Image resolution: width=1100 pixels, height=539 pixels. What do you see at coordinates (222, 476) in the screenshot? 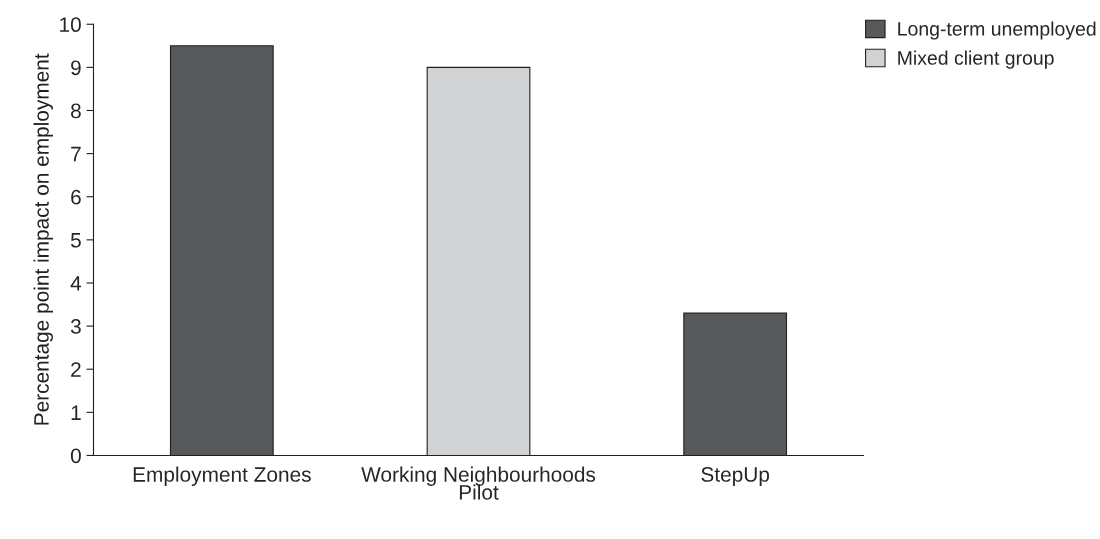
I see `x-tick-label: Employment Zones` at bounding box center [222, 476].